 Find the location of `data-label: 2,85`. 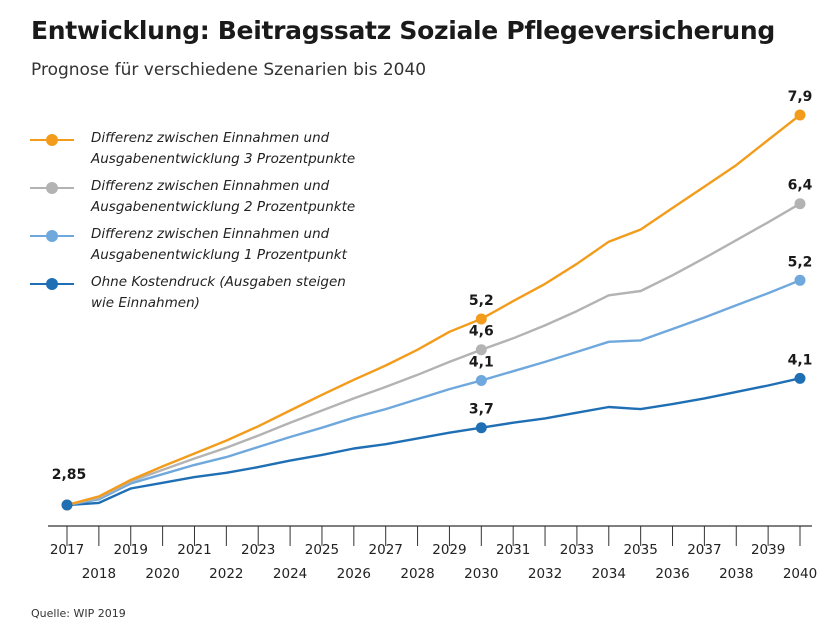

data-label: 2,85 is located at coordinates (69, 475).